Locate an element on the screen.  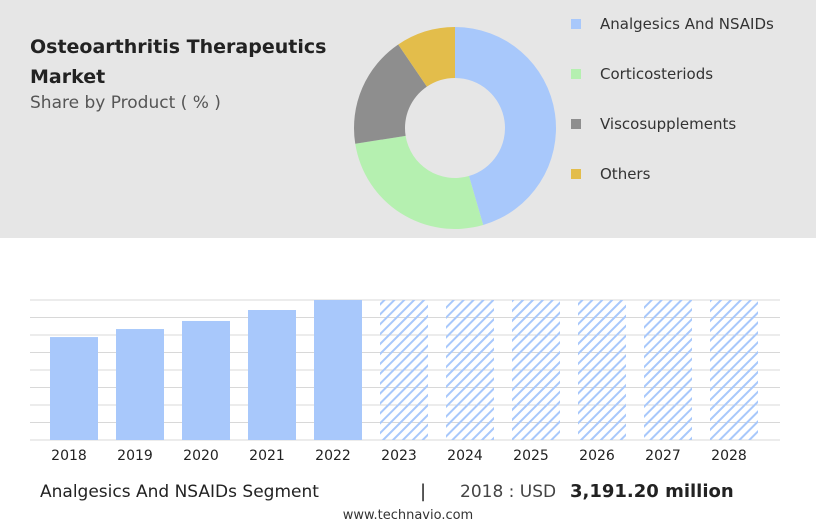
x-tick-label: 2023 is located at coordinates (399, 456).